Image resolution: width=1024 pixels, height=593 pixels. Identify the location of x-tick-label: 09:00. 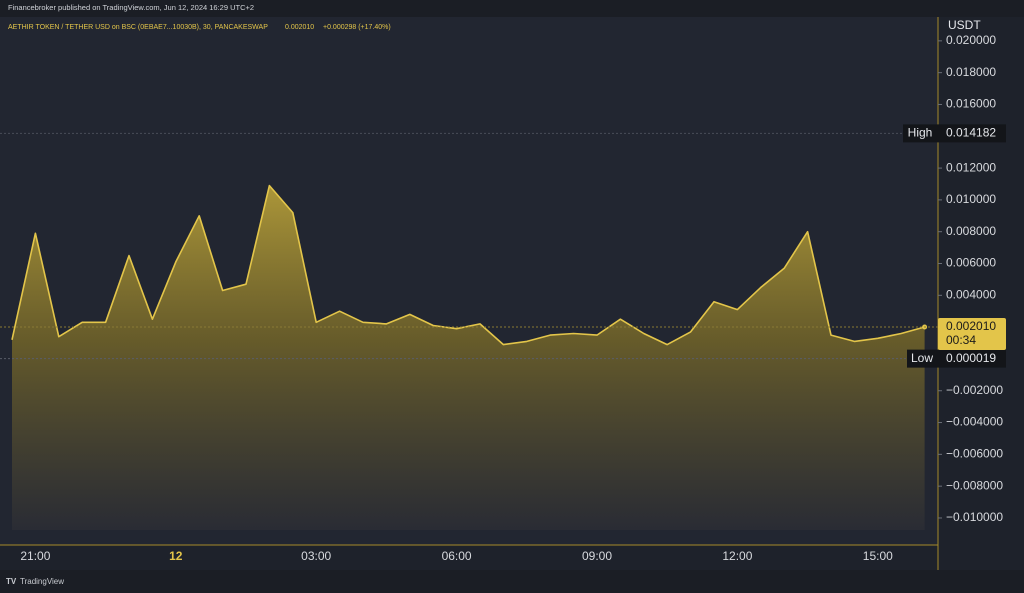
(597, 556).